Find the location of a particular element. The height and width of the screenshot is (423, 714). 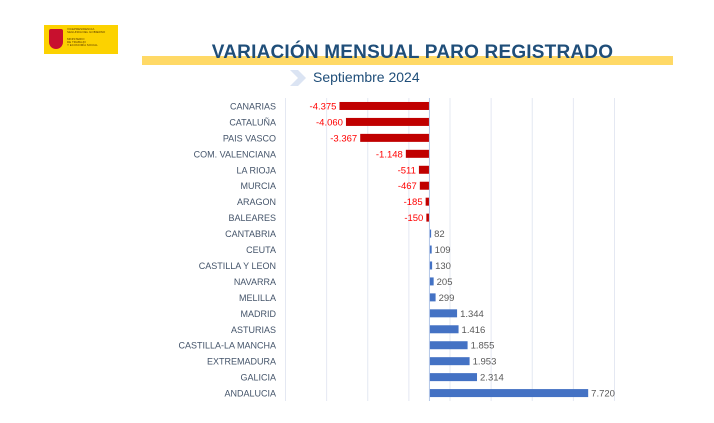

title-band is located at coordinates (407, 60).